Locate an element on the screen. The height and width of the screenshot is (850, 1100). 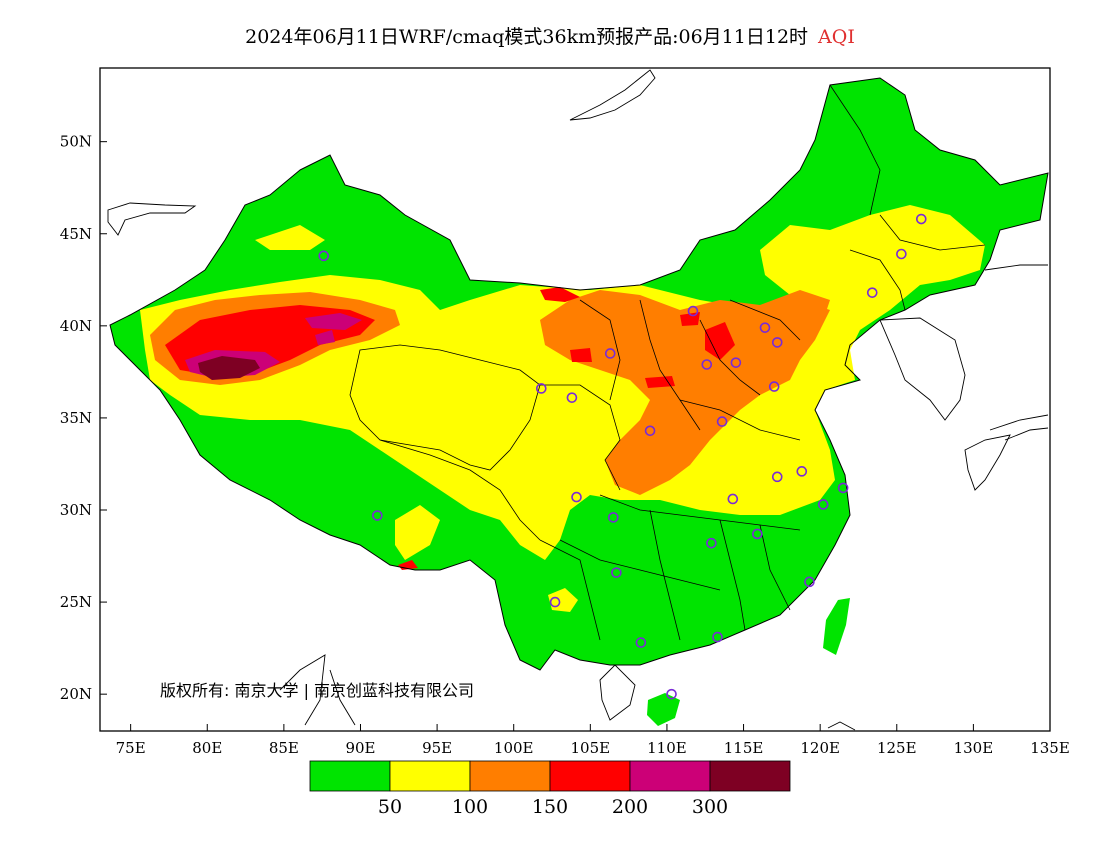
lon-tick-label: 125E is located at coordinates (897, 748).